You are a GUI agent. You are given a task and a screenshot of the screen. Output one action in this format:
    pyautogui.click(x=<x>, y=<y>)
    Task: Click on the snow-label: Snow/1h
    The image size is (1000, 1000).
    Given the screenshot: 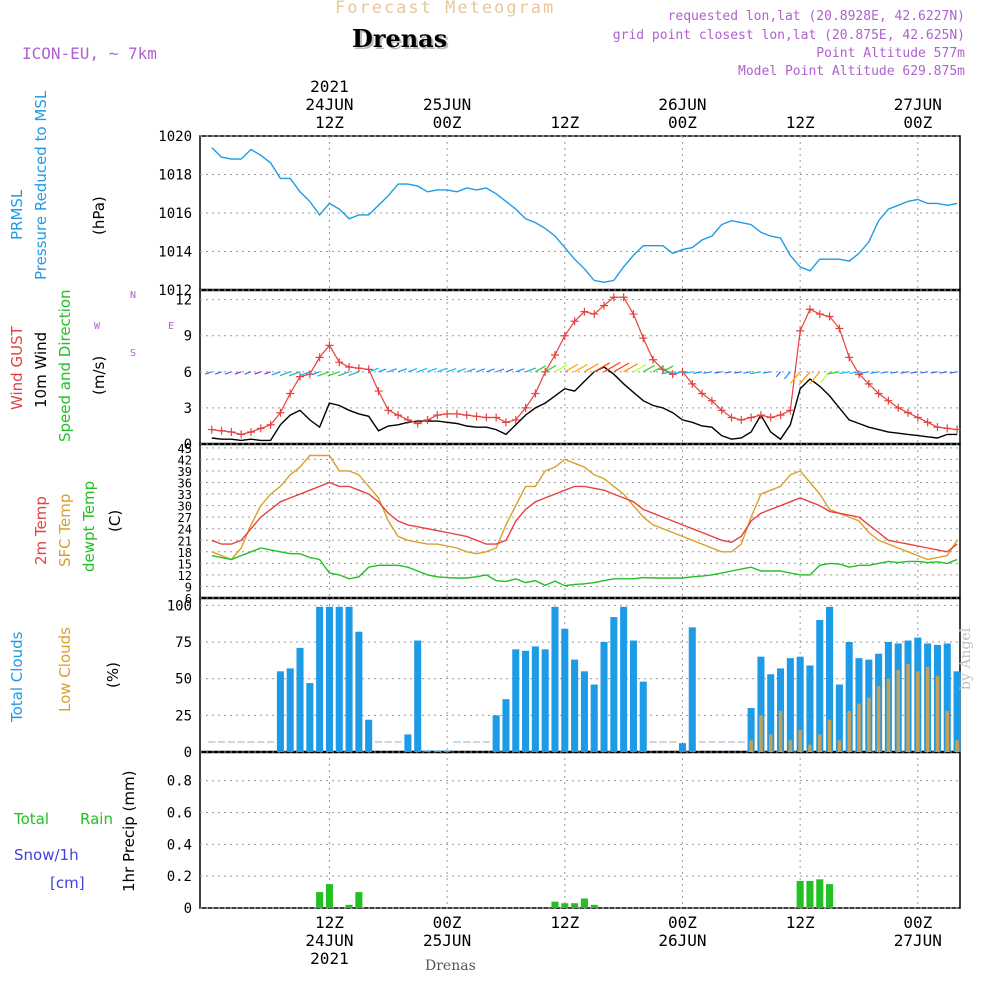 What is the action you would take?
    pyautogui.click(x=46, y=855)
    